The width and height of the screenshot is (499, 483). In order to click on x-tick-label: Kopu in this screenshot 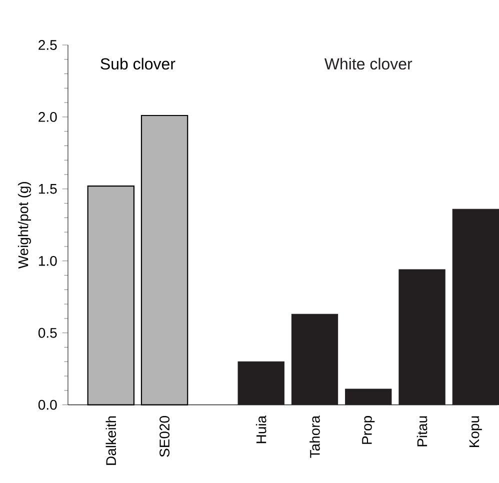, I will do `click(475, 432)`.